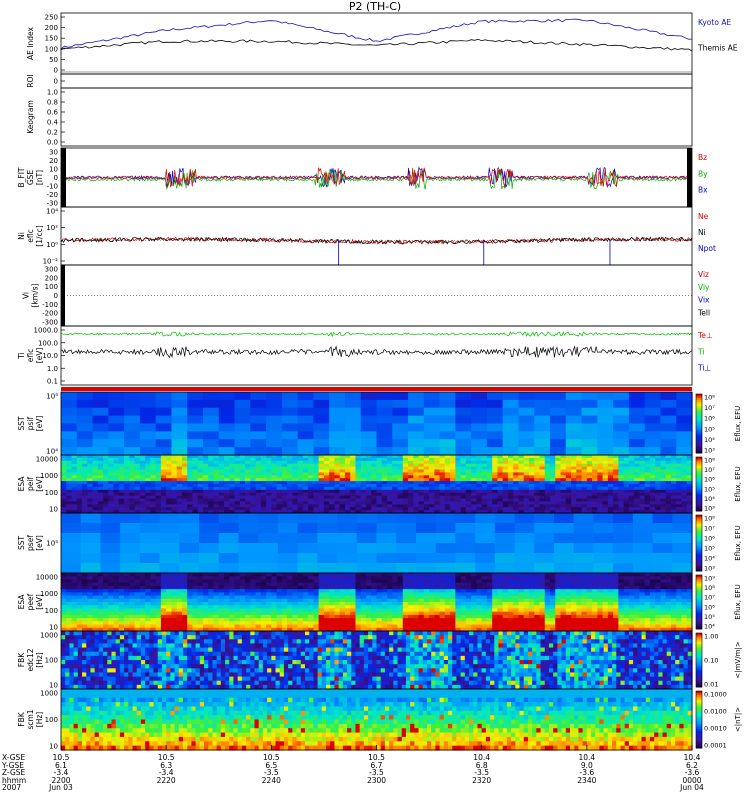  I want to click on ylabel-line: [eV], so click(39, 484).